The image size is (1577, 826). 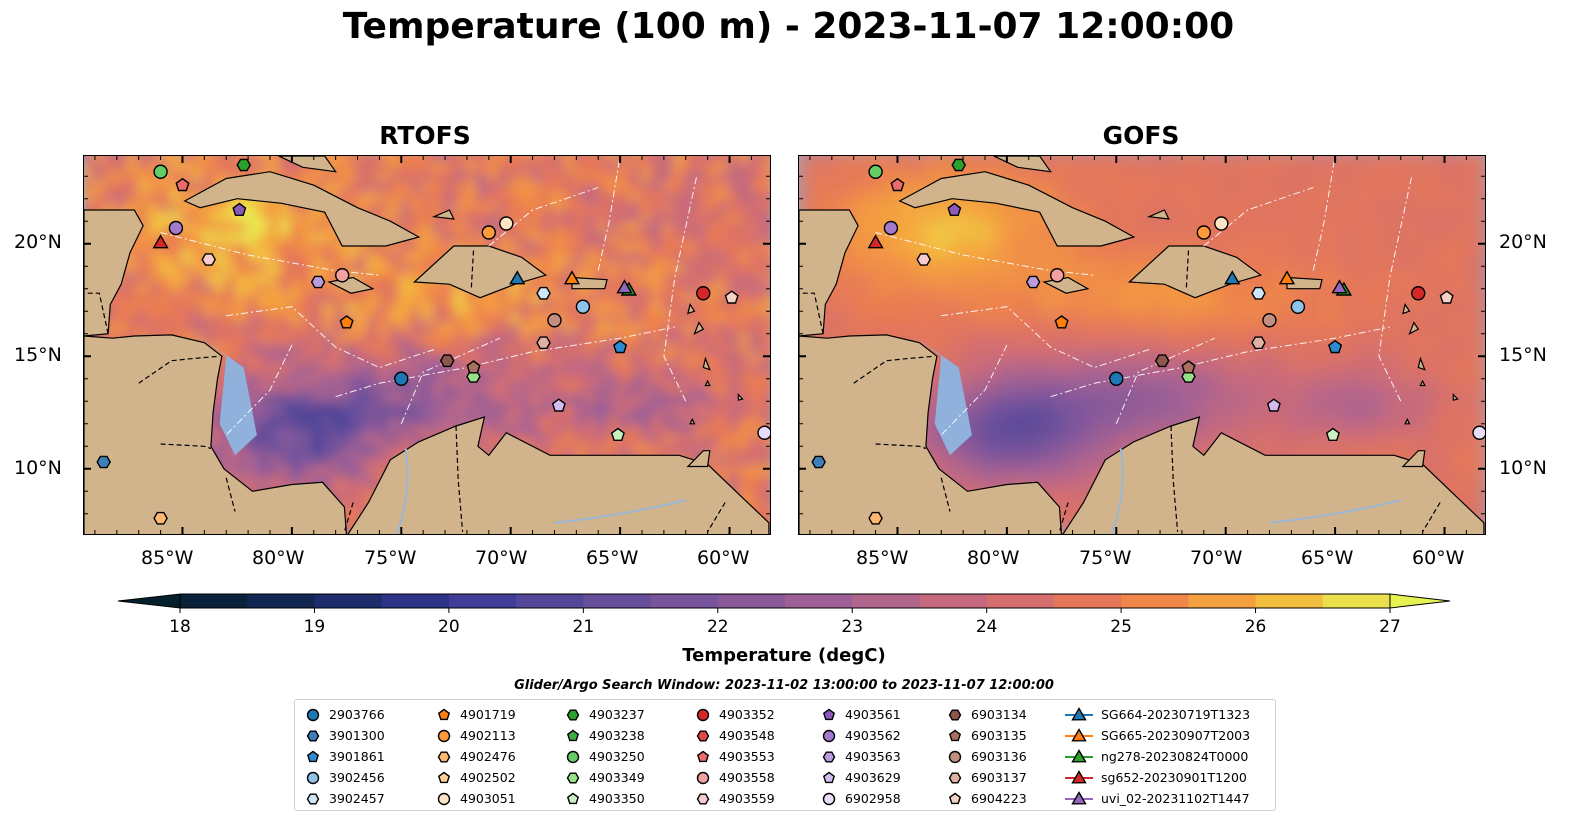 I want to click on lon-label-rtofs-85: 85°W, so click(x=167, y=558).